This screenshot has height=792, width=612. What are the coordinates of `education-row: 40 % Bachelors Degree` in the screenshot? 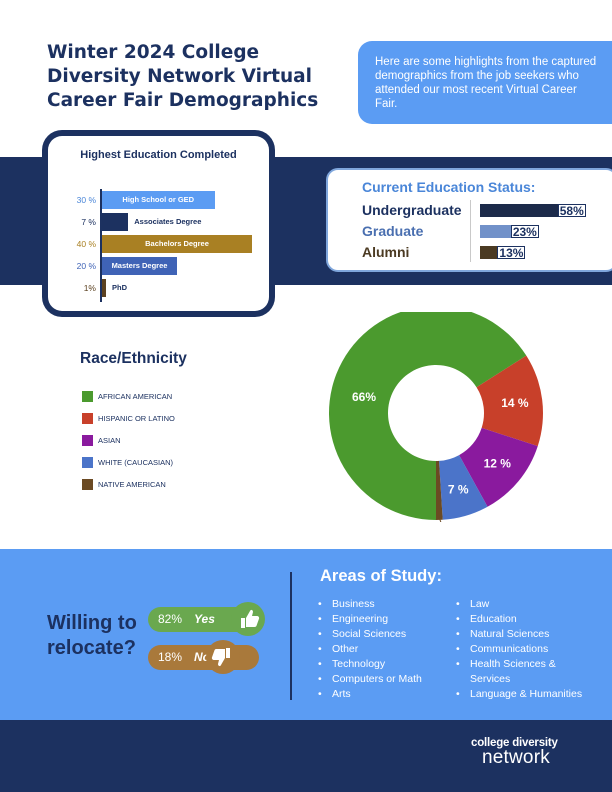 It's located at (158, 244).